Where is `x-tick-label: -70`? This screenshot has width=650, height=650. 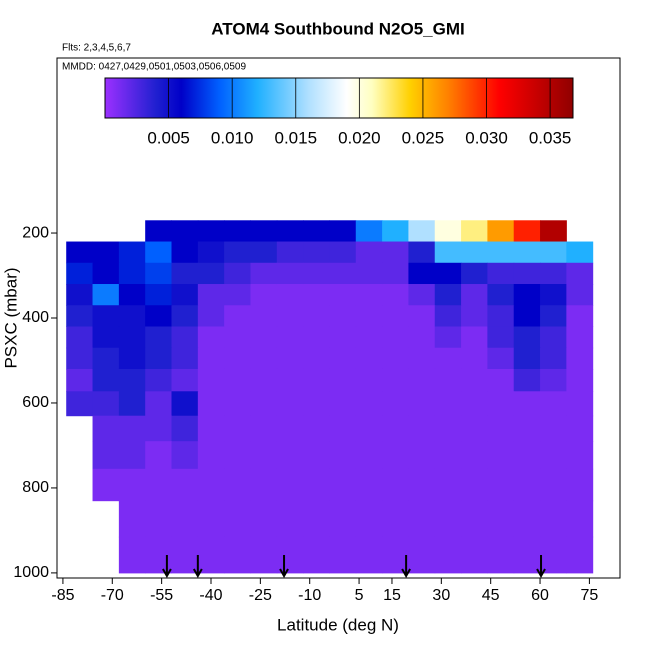
x-tick-label: -70 is located at coordinates (112, 595).